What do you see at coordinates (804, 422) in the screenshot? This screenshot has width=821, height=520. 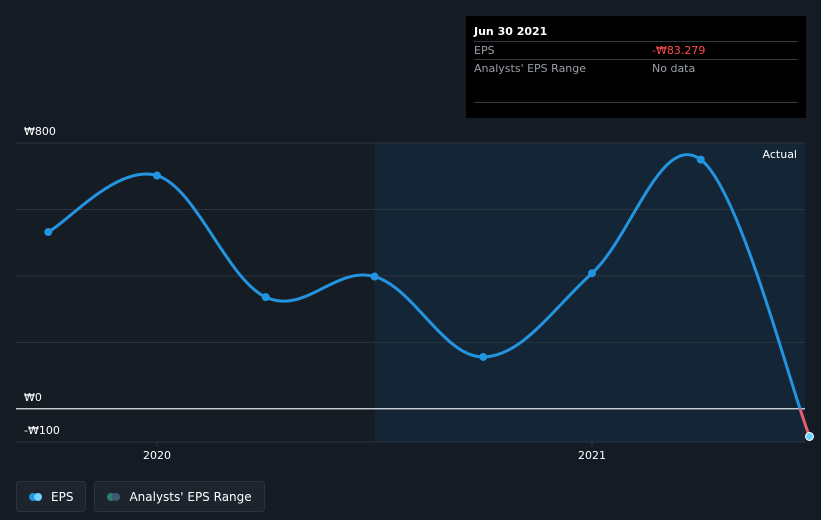 I see `eps-line-last-negative` at bounding box center [804, 422].